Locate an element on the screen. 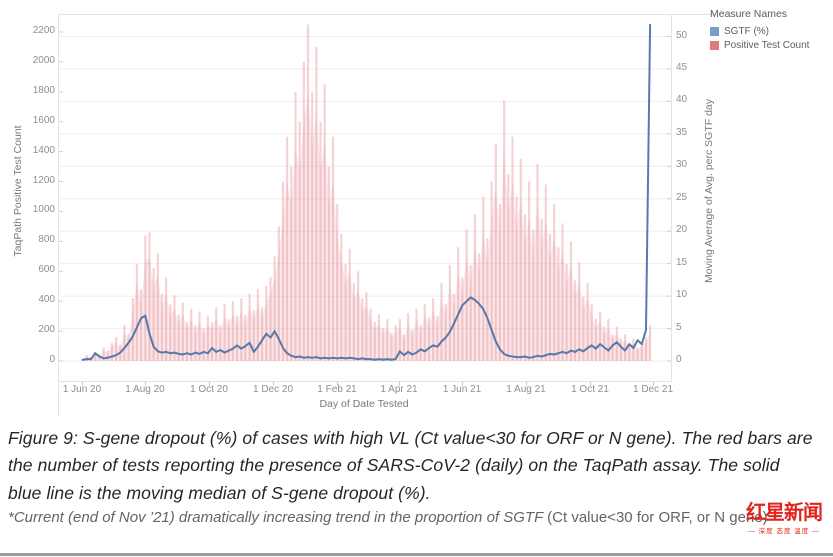 The height and width of the screenshot is (557, 833). legend-item-label: SGTF (%) is located at coordinates (746, 31).